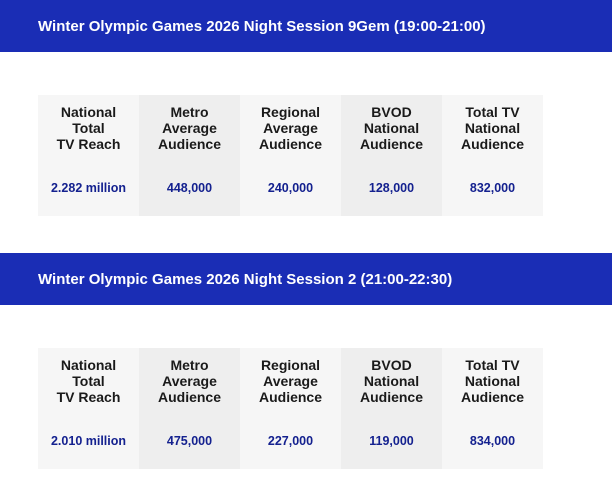 This screenshot has width=612, height=500. What do you see at coordinates (391, 441) in the screenshot?
I see `value-bvod-national-audience: 119,000` at bounding box center [391, 441].